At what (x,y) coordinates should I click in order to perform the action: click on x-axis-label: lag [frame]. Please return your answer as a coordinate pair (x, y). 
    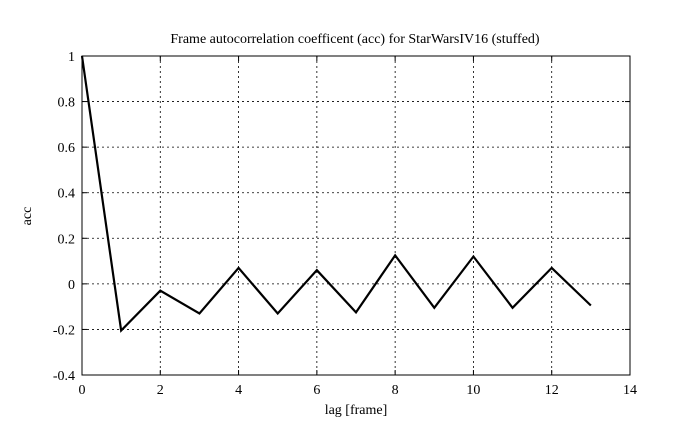
    Looking at the image, I should click on (356, 410).